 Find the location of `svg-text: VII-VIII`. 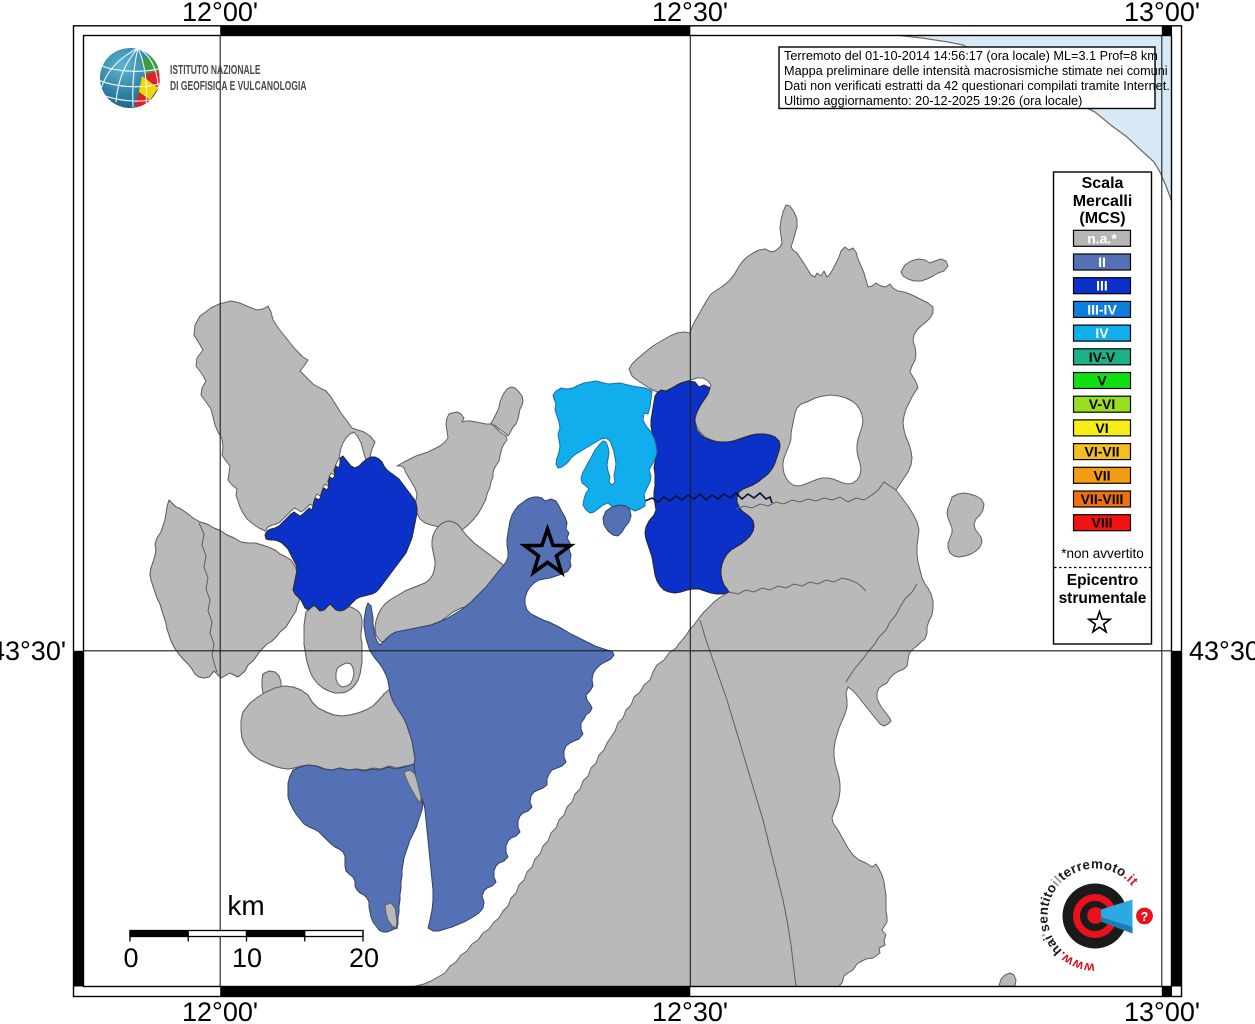

svg-text: VII-VIII is located at coordinates (1102, 499).